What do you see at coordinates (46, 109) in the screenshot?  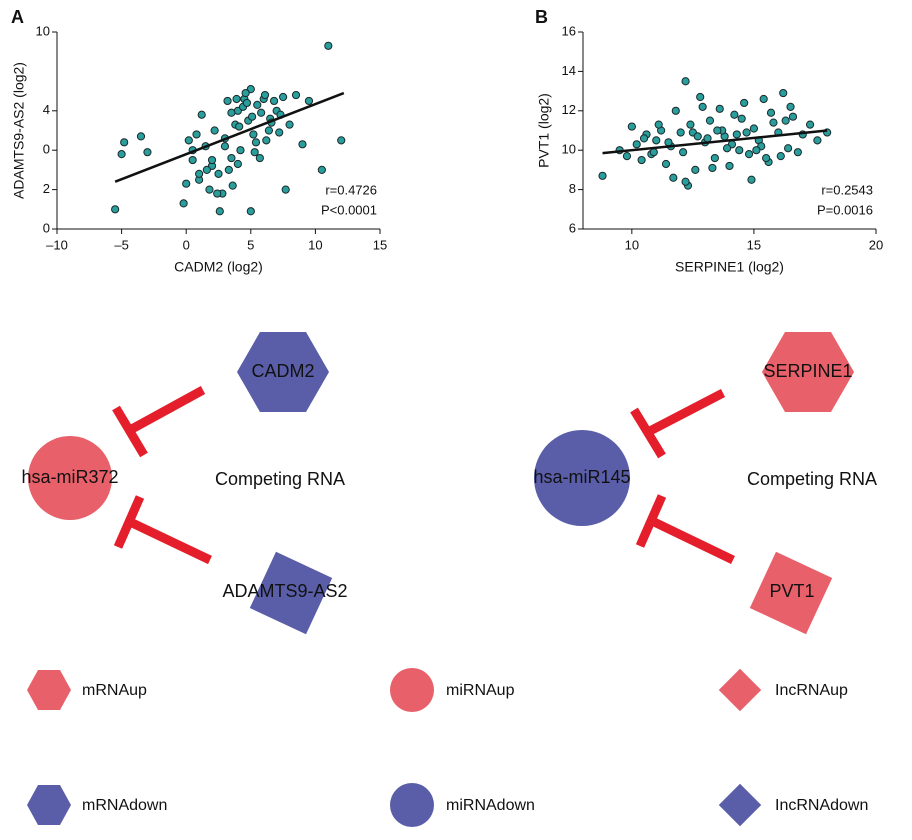 I see `y-tick-label: 4` at bounding box center [46, 109].